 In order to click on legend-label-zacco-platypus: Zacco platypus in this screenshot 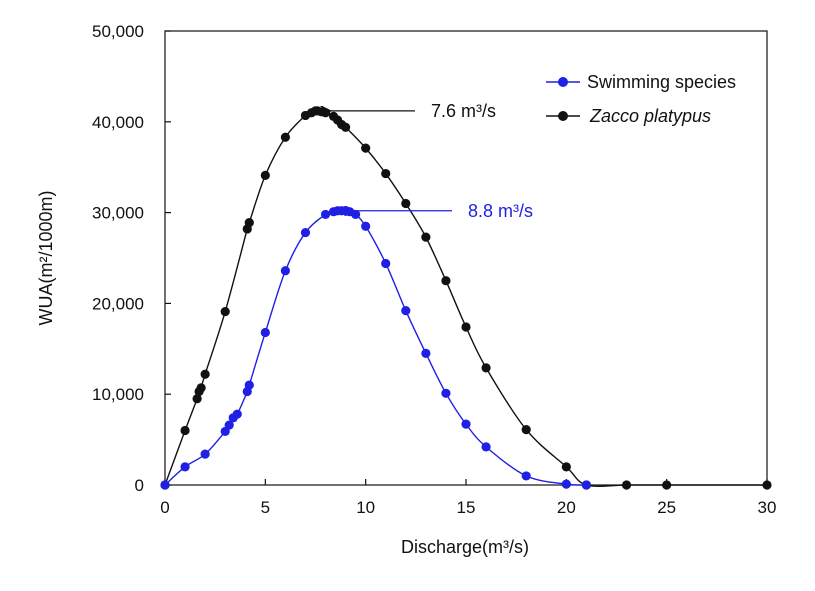, I will do `click(650, 116)`.